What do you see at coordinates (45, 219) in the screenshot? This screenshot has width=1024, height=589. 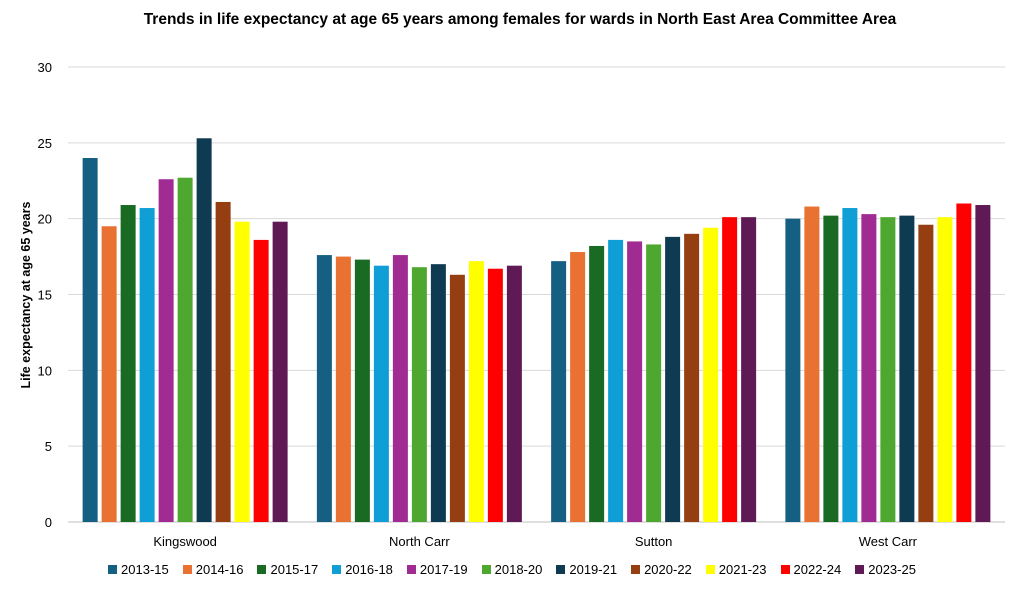 I see `y-tick-label: 20` at bounding box center [45, 219].